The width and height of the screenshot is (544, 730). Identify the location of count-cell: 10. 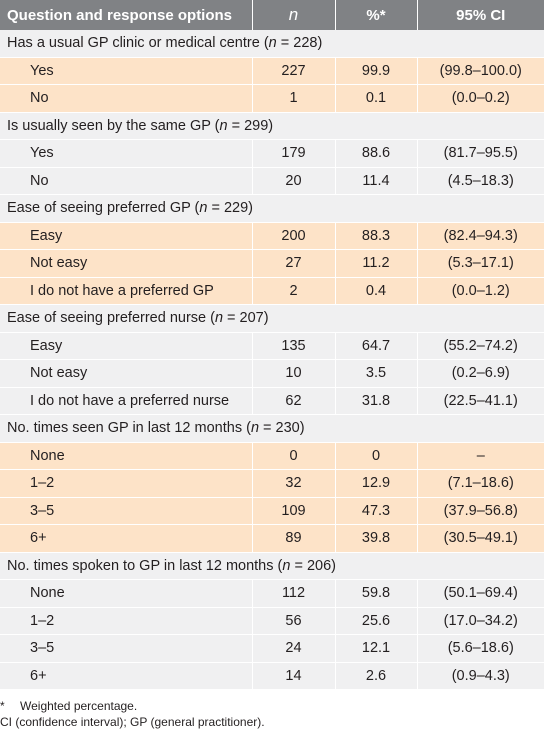
(294, 373).